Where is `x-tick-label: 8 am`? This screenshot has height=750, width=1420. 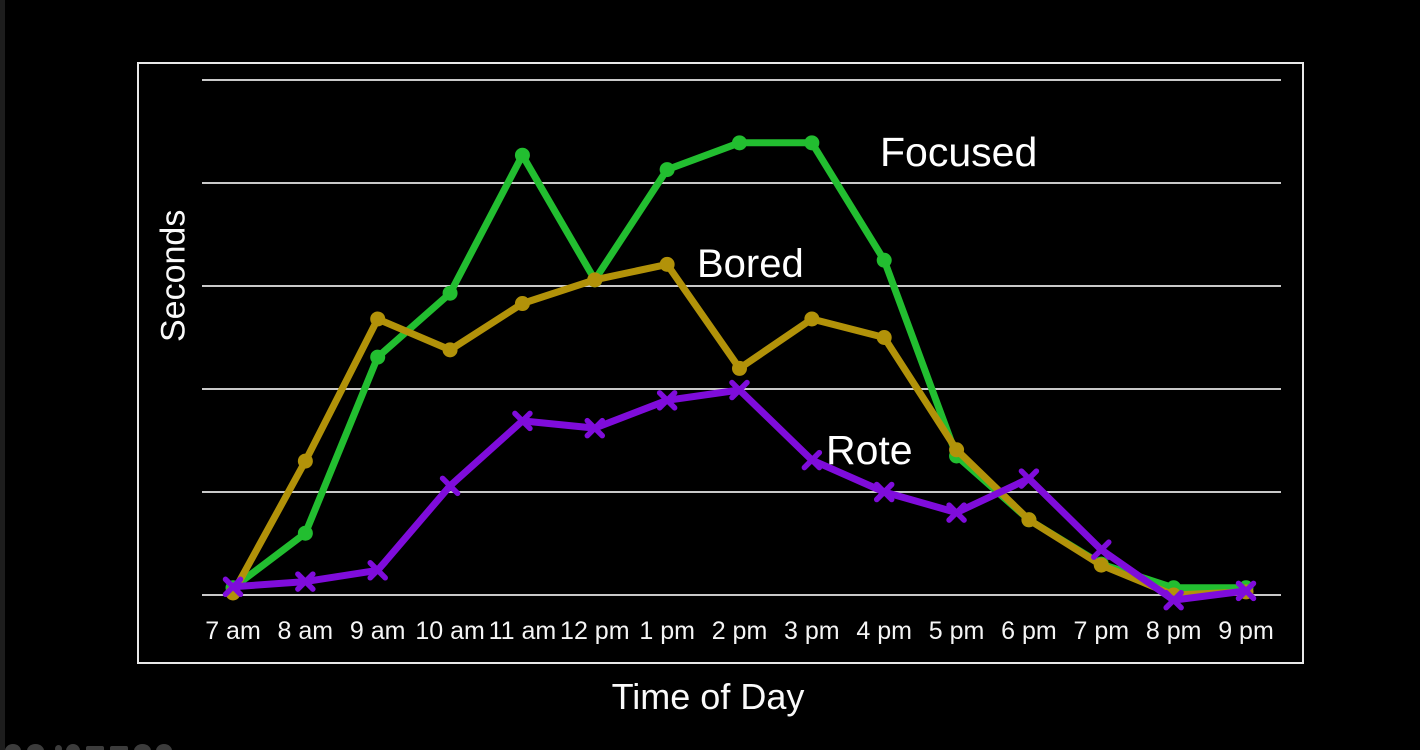
x-tick-label: 8 am is located at coordinates (305, 631).